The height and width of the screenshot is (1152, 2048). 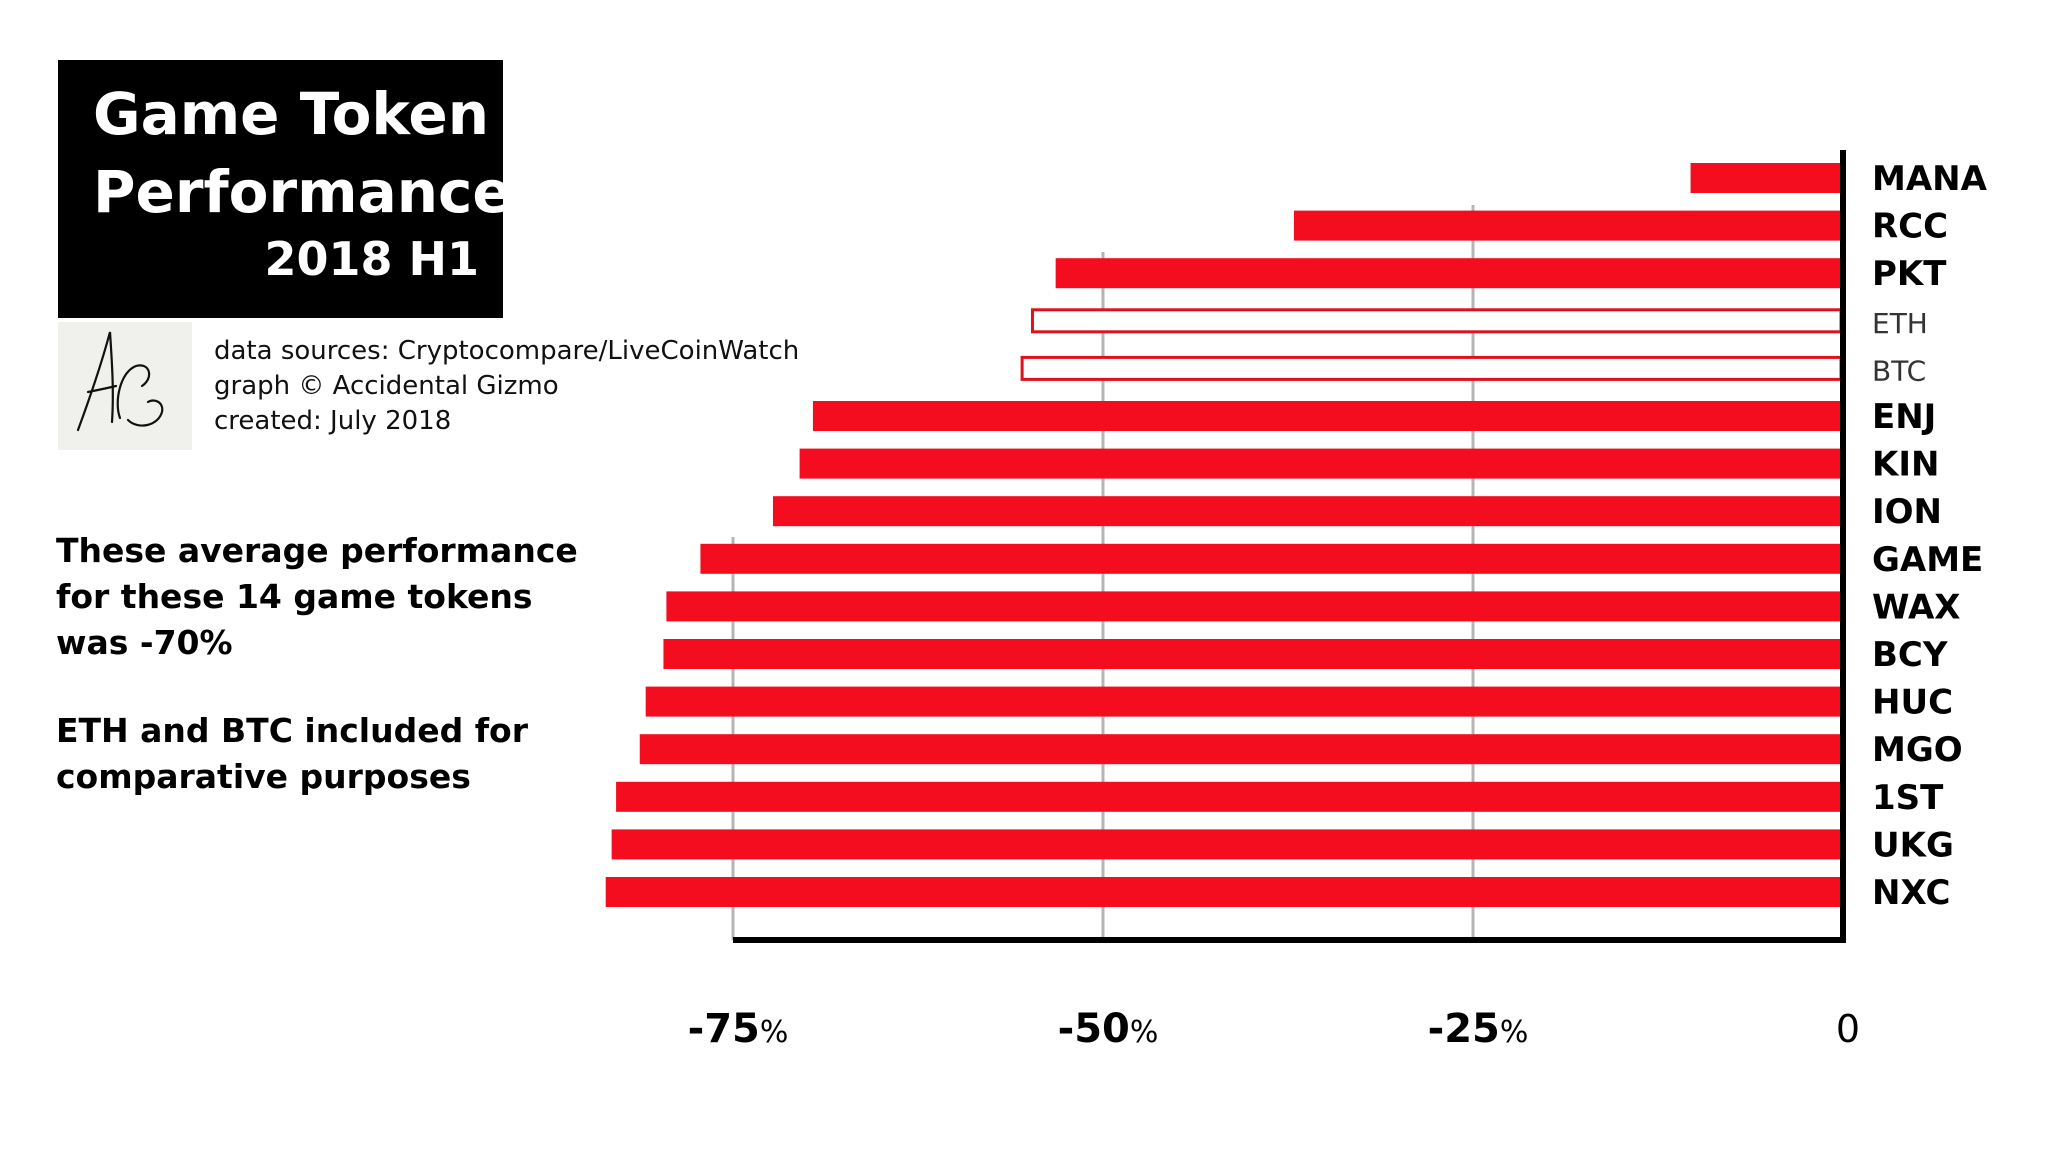 I want to click on bar-bcy, so click(x=1253, y=654).